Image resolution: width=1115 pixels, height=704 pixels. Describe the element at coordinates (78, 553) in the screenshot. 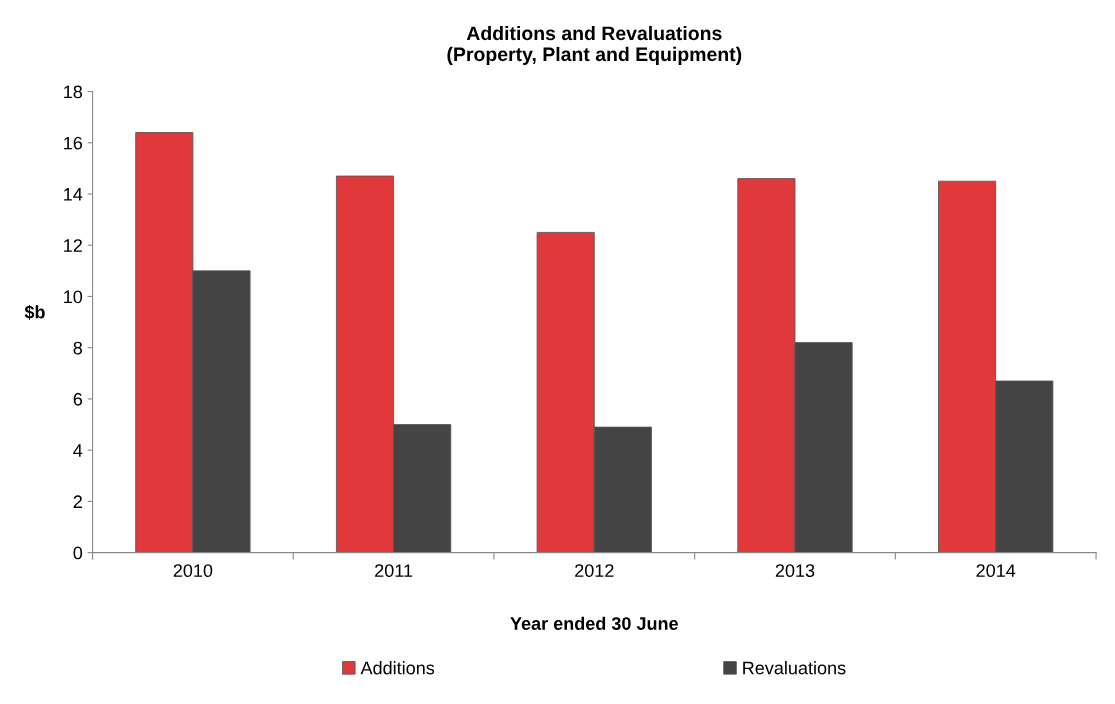

I see `y-tick-label: 0` at that location.